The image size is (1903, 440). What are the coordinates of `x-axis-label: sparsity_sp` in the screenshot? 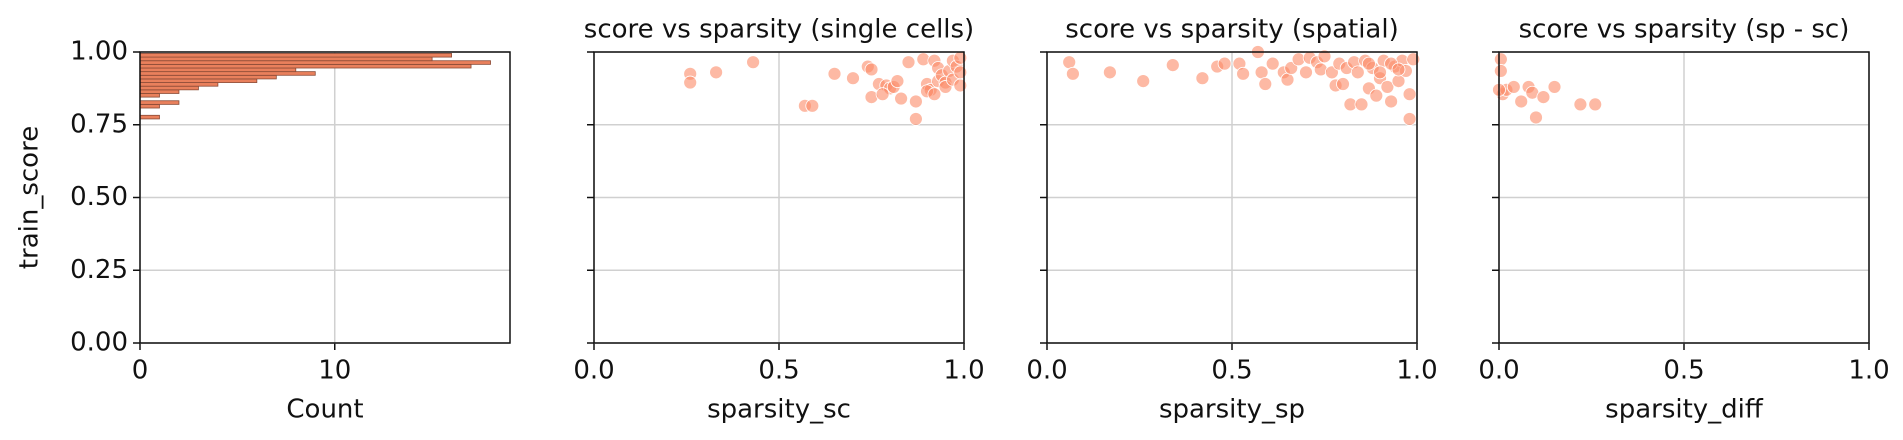 It's located at (1232, 410).